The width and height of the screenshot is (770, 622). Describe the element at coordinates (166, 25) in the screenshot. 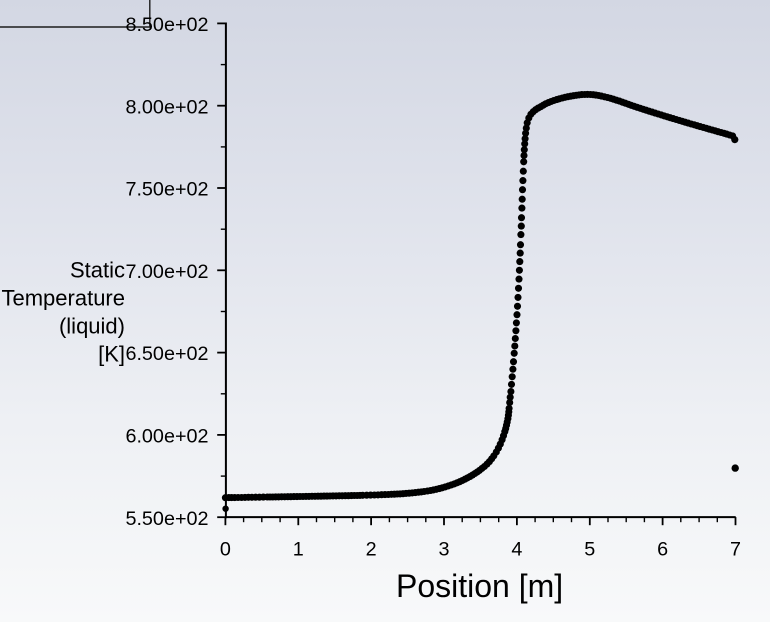

I see `svg-text: 8.50e+02` at that location.